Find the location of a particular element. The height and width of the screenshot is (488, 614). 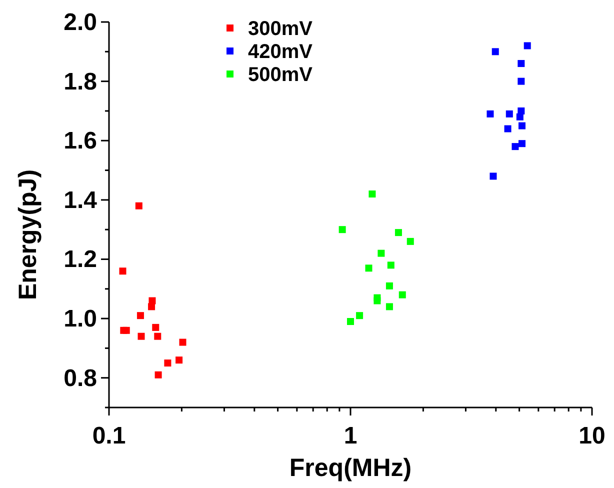

y-axis-title: Energy(pJ) is located at coordinates (28, 234).